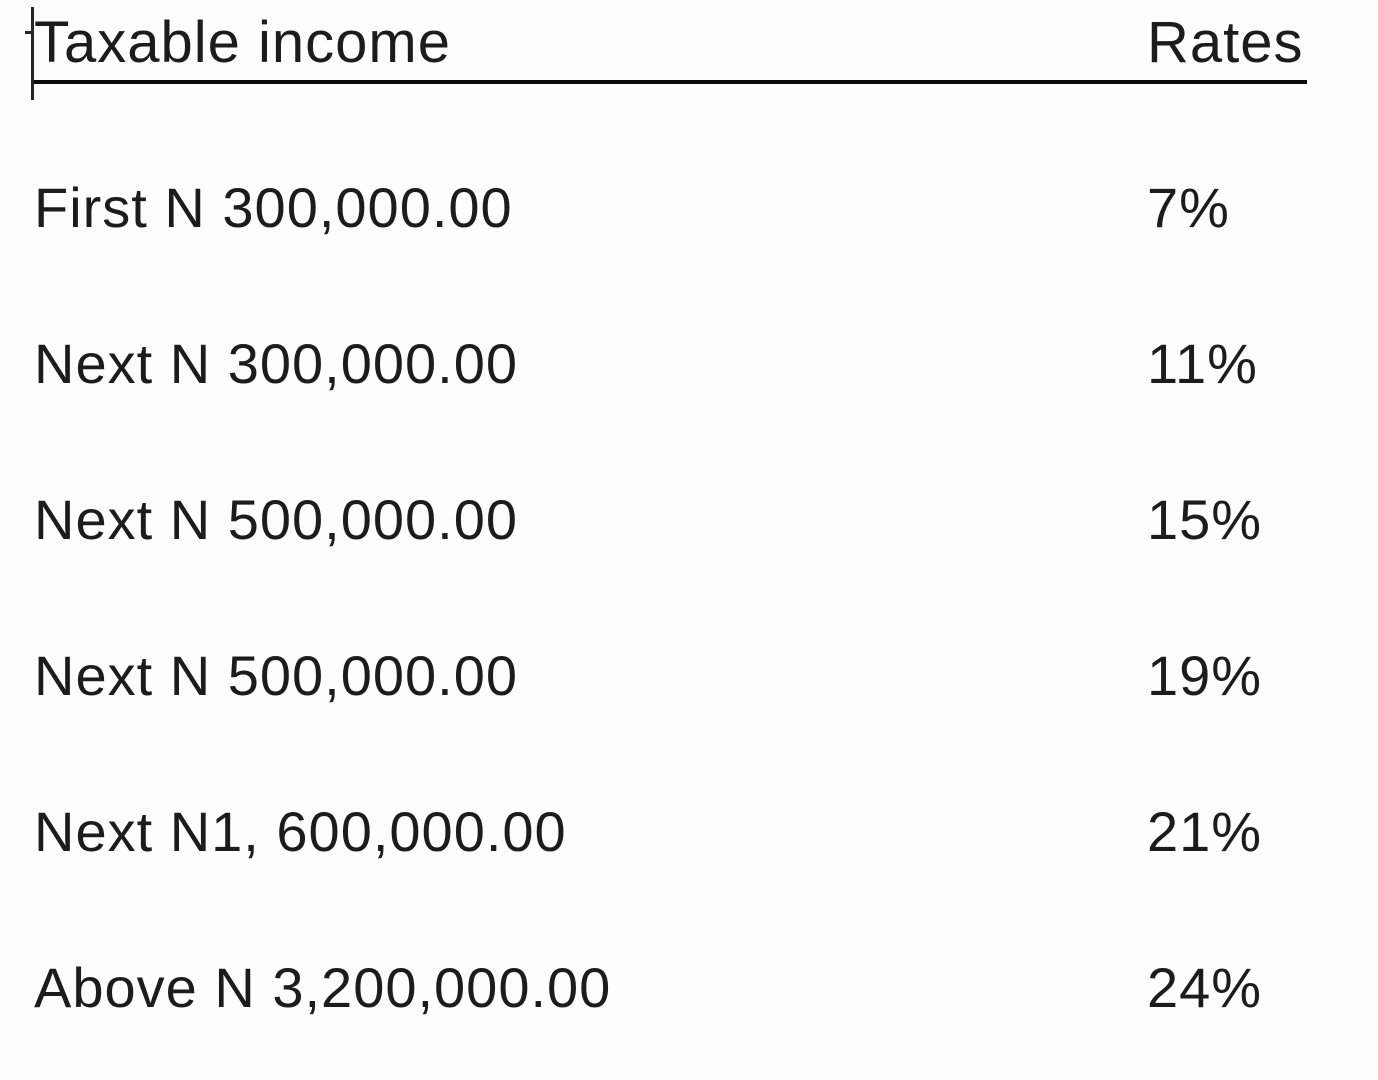 The width and height of the screenshot is (1378, 1080). Describe the element at coordinates (670, 832) in the screenshot. I see `table-row: Next N1, 600,000.00 21%` at that location.